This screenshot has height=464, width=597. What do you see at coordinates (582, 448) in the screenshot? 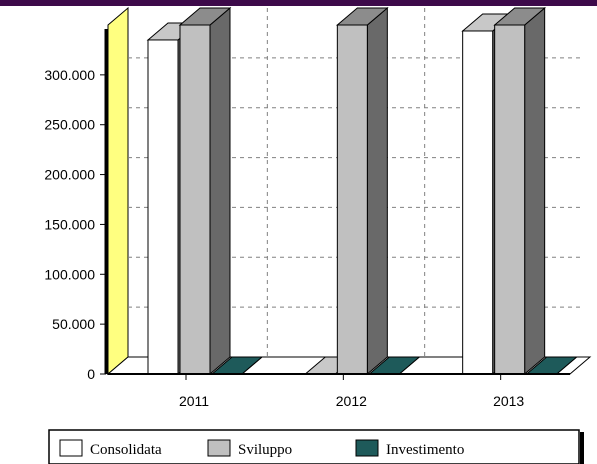
I see `legend-shadow` at bounding box center [582, 448].